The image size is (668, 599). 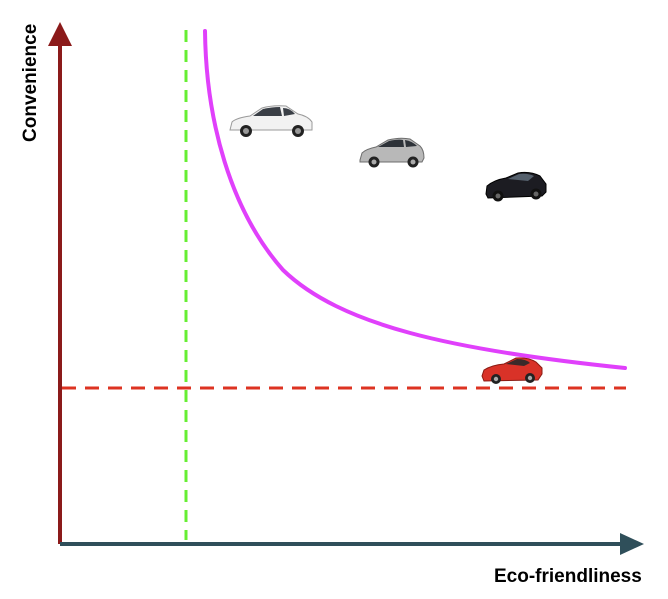 I want to click on silver-hatchback-icon, so click(x=392, y=152).